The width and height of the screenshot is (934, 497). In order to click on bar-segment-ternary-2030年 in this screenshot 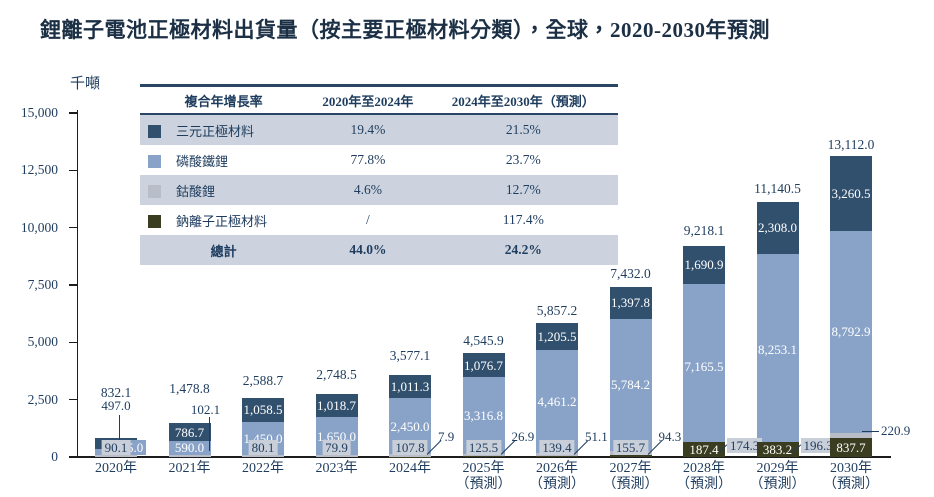, I will do `click(851, 194)`.